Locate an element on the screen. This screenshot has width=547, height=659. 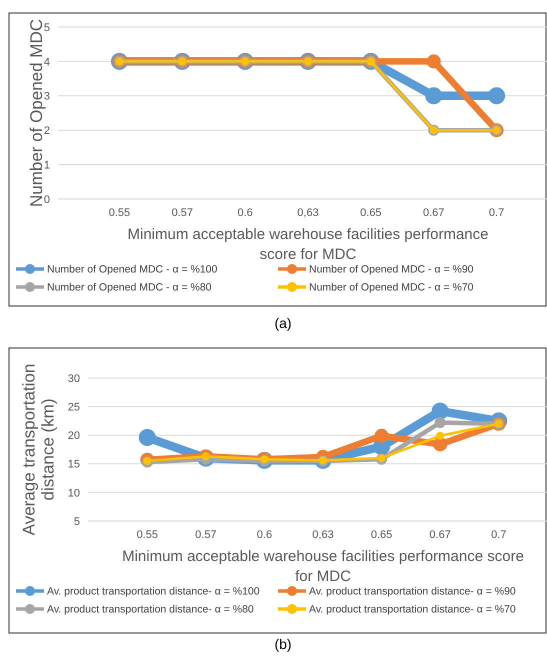
legend-label: Number of Opened MDC - α = %80 is located at coordinates (129, 288).